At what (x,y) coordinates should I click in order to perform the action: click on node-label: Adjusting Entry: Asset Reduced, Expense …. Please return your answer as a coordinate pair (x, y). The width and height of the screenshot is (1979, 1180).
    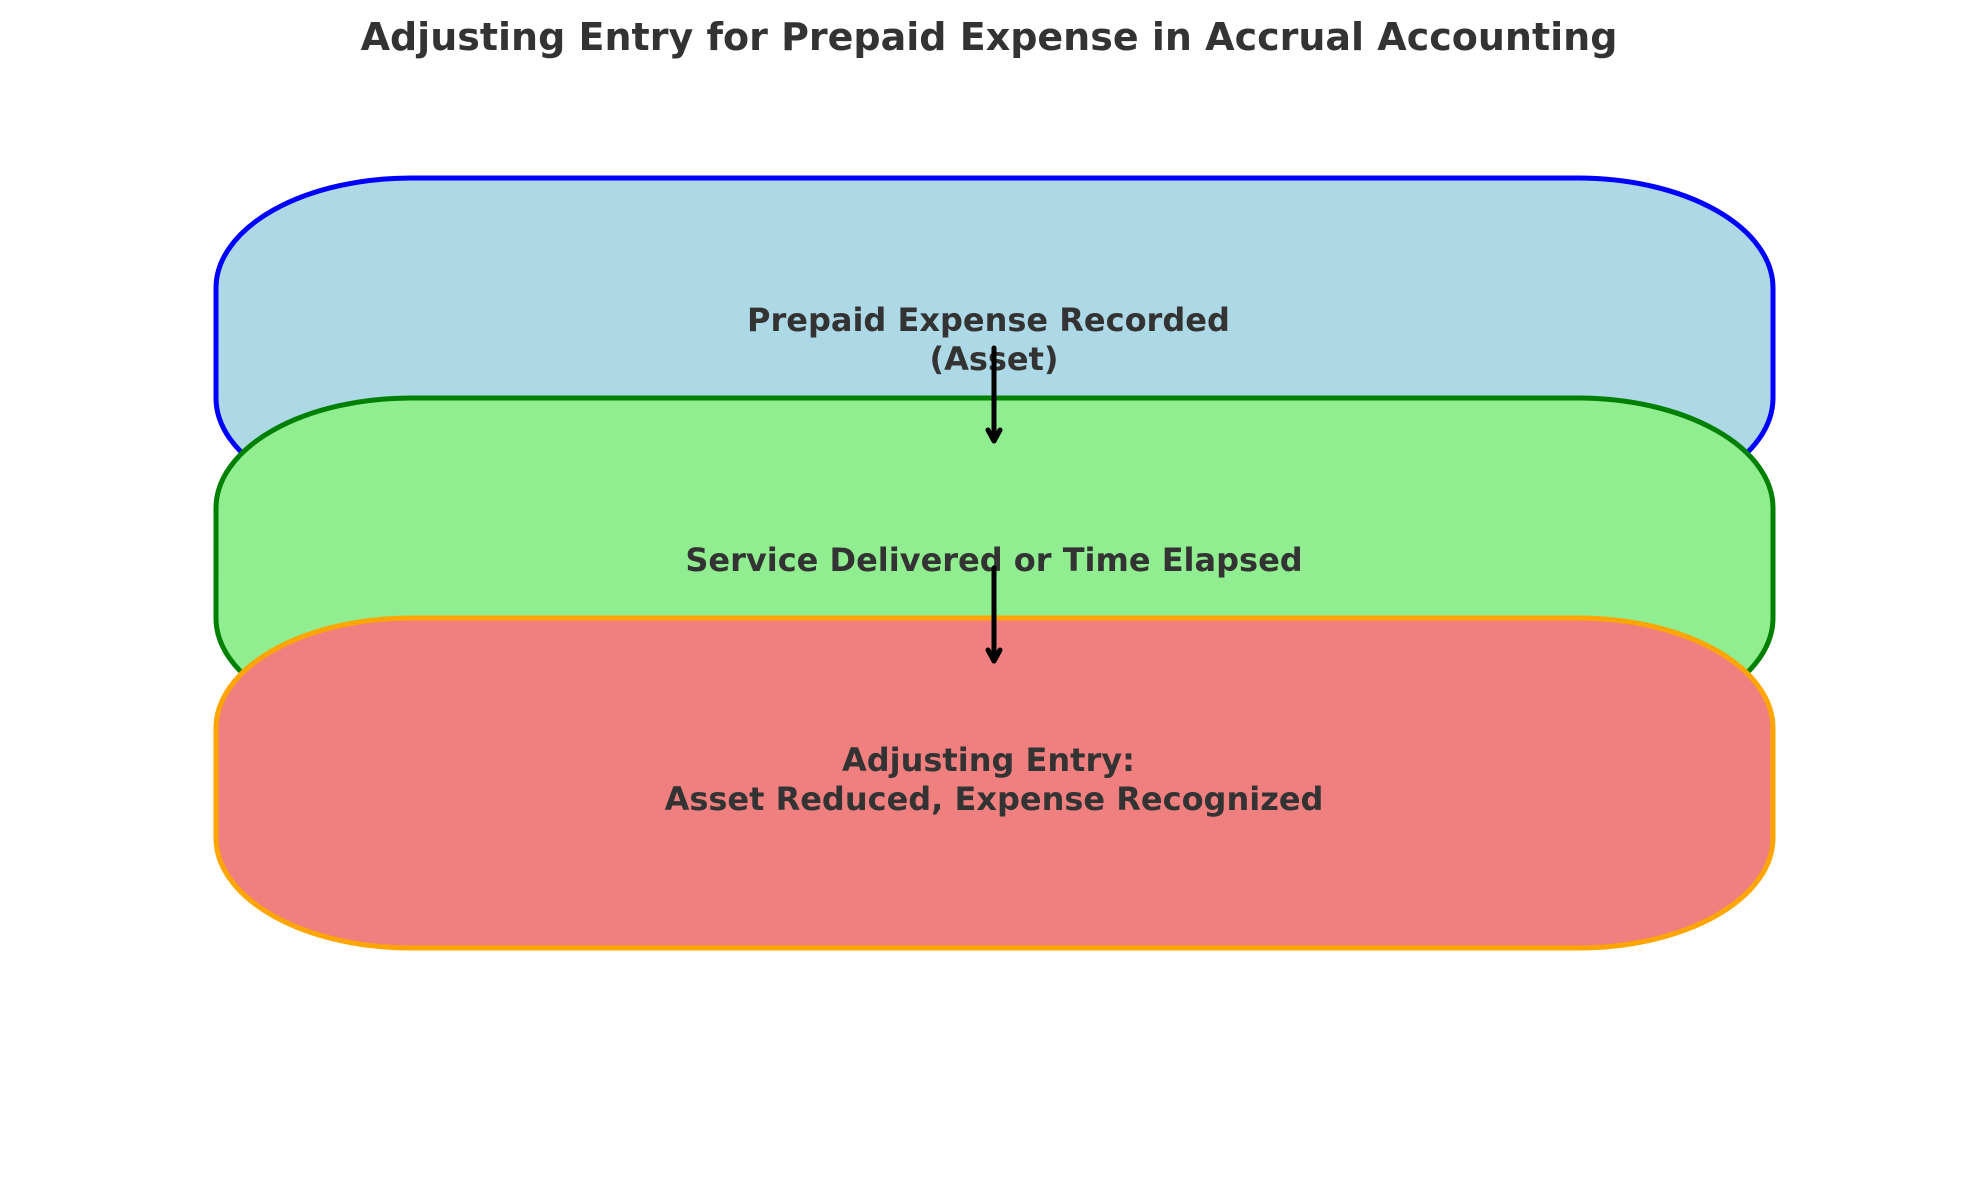
    Looking at the image, I should click on (994, 779).